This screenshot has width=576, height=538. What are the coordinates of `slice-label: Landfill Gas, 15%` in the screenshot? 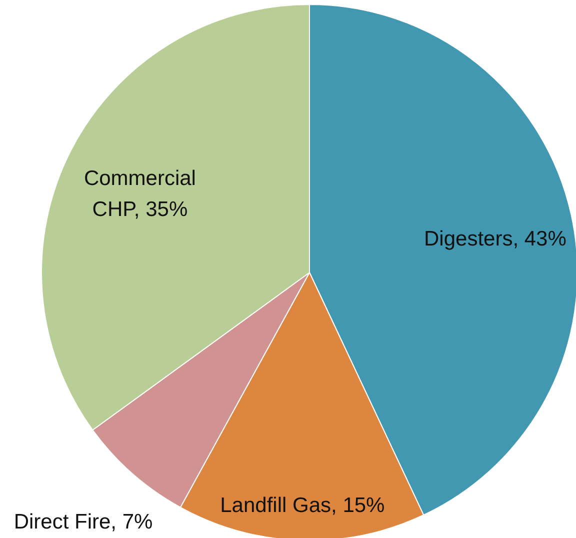 It's located at (302, 506).